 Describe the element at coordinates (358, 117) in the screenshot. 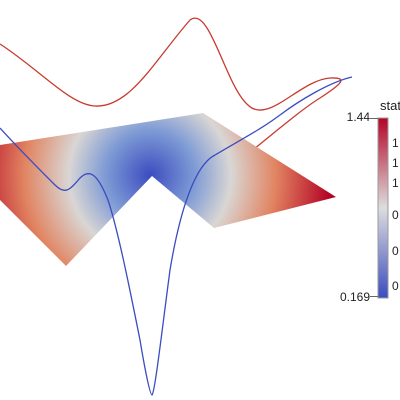

I see `colorbar-max-label: 1.44` at that location.